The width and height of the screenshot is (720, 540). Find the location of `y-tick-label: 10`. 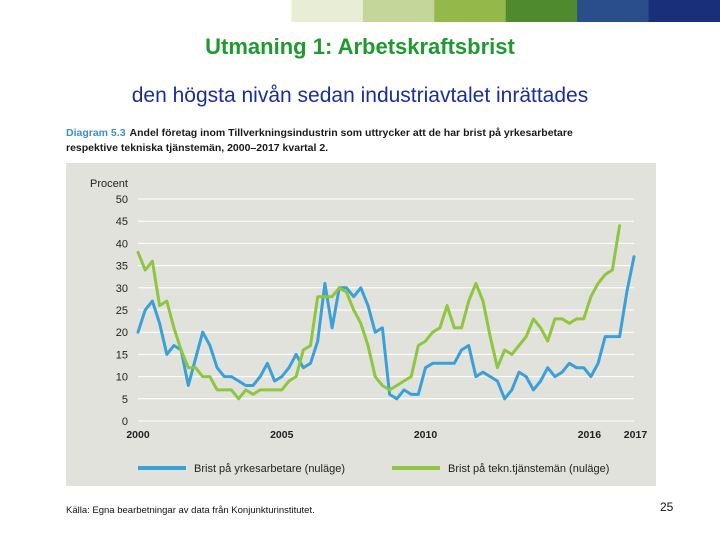

y-tick-label: 10 is located at coordinates (122, 378).